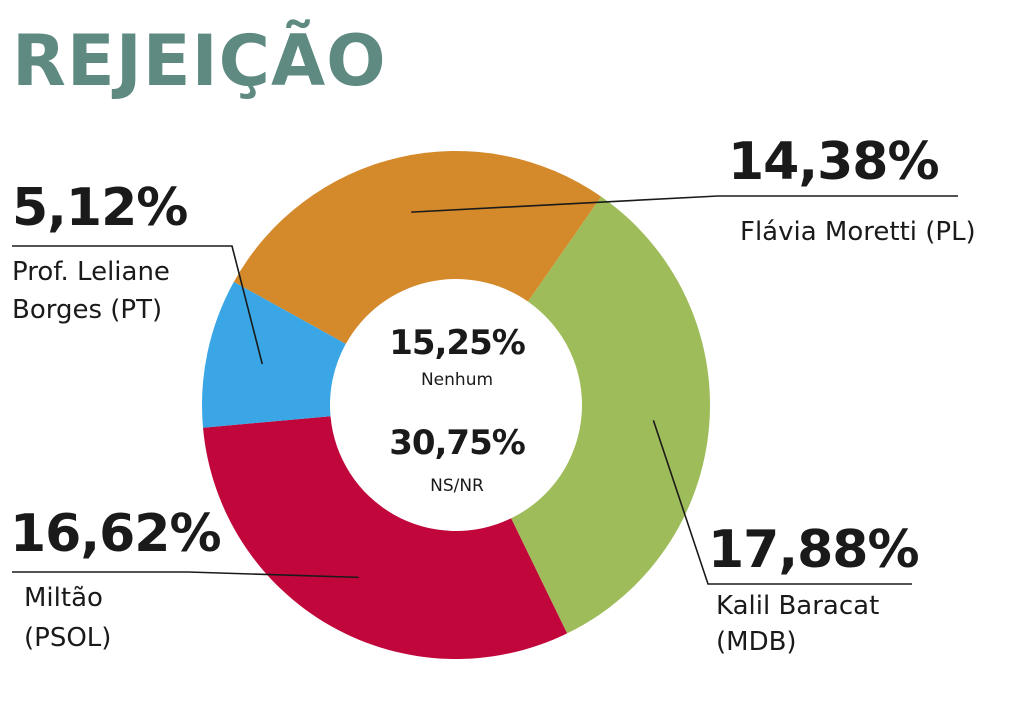  Describe the element at coordinates (91, 272) in the screenshot. I see `name-label-leliane-line1: Prof. Leliane` at that location.